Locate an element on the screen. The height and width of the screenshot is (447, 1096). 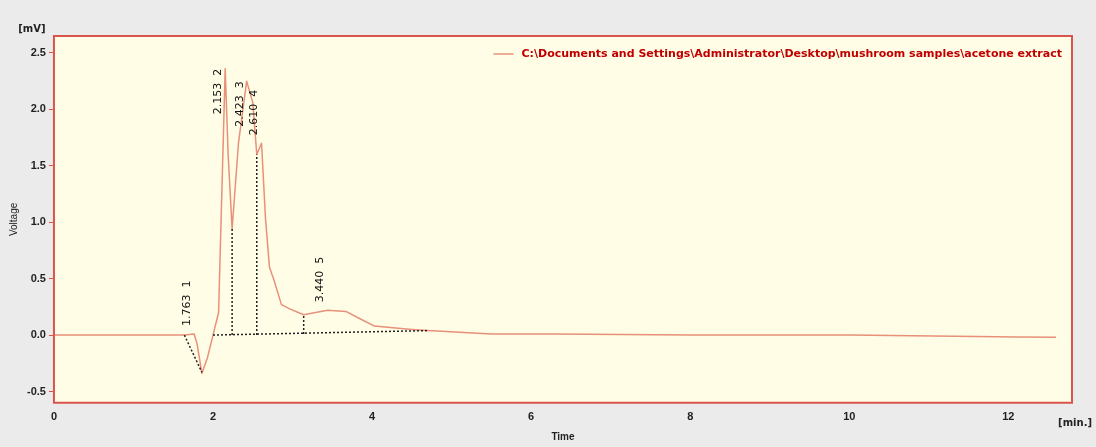
x-tick-label: 12 is located at coordinates (1008, 416).